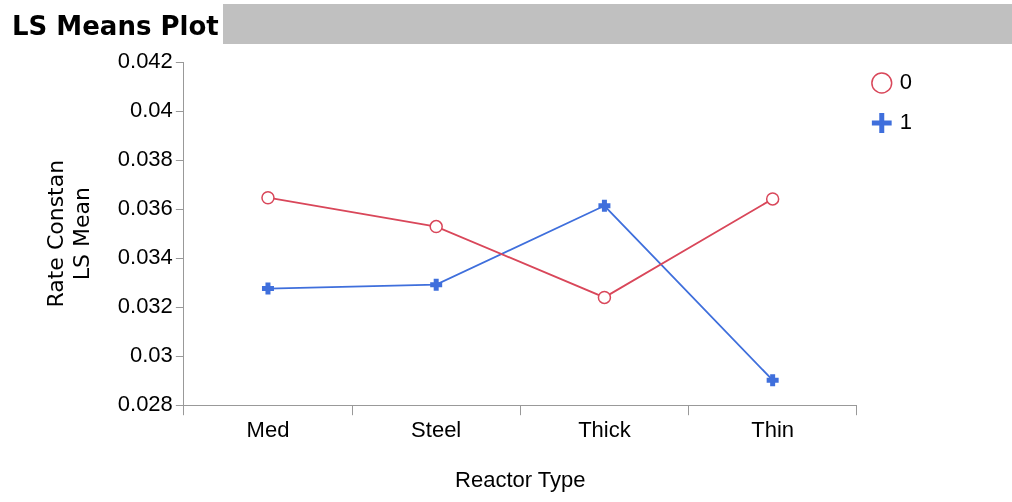 The height and width of the screenshot is (502, 1012). I want to click on chart-title: LS Means Plot, so click(115, 24).